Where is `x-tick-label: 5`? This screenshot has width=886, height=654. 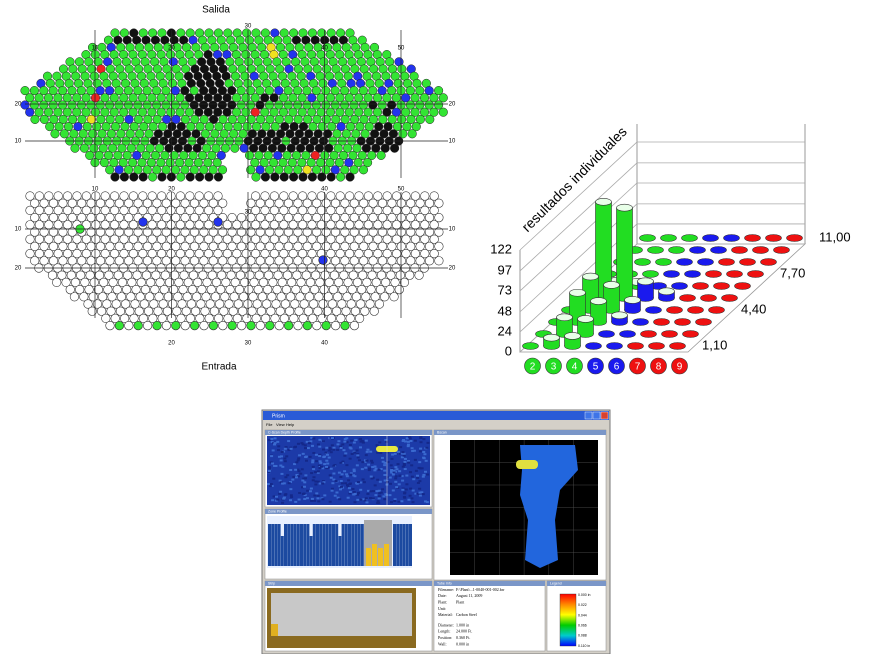 x-tick-label: 5 is located at coordinates (596, 367).